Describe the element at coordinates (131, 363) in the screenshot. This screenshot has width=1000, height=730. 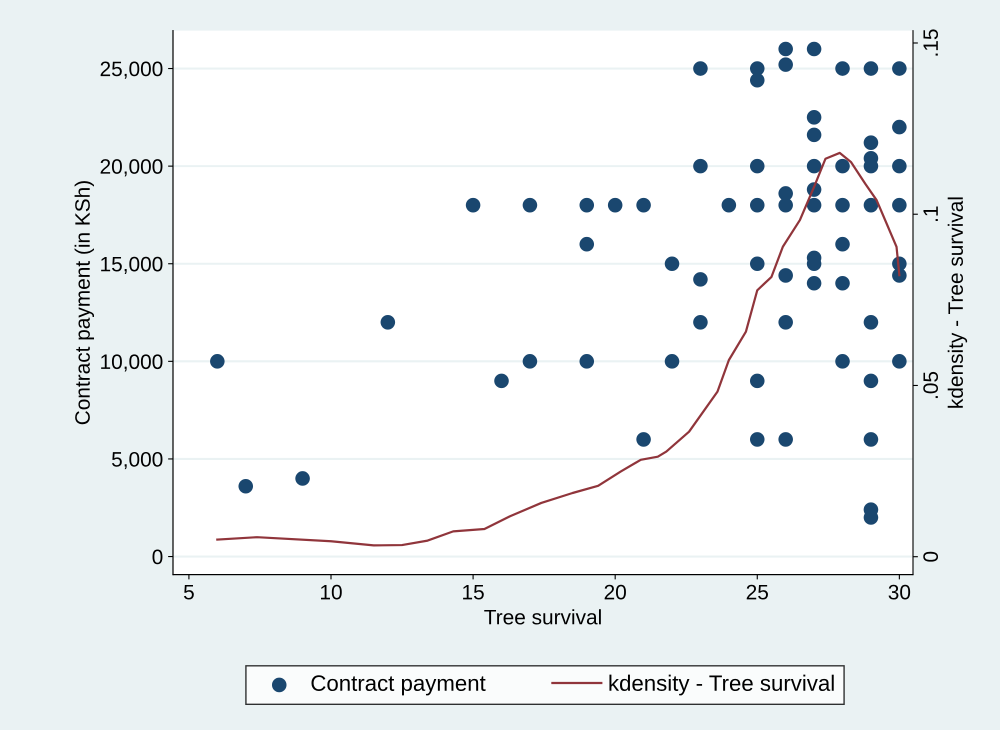
I see `y-tick-label: 10,000` at that location.